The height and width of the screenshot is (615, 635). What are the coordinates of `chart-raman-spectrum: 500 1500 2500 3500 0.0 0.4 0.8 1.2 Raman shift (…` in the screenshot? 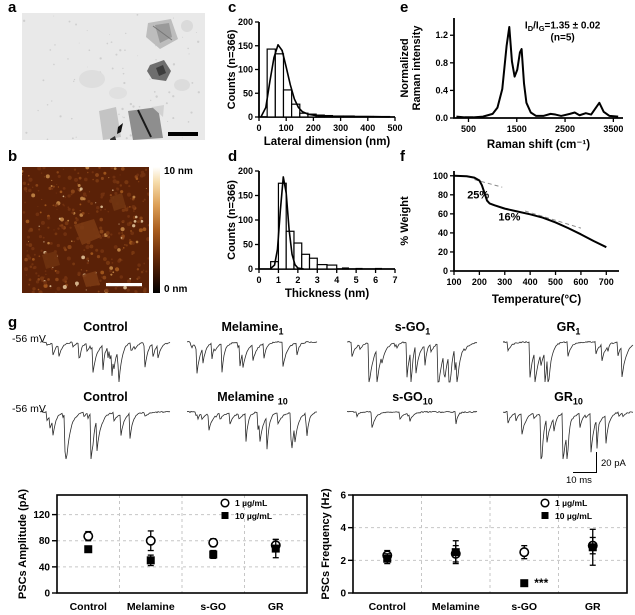 It's located at (516, 77).